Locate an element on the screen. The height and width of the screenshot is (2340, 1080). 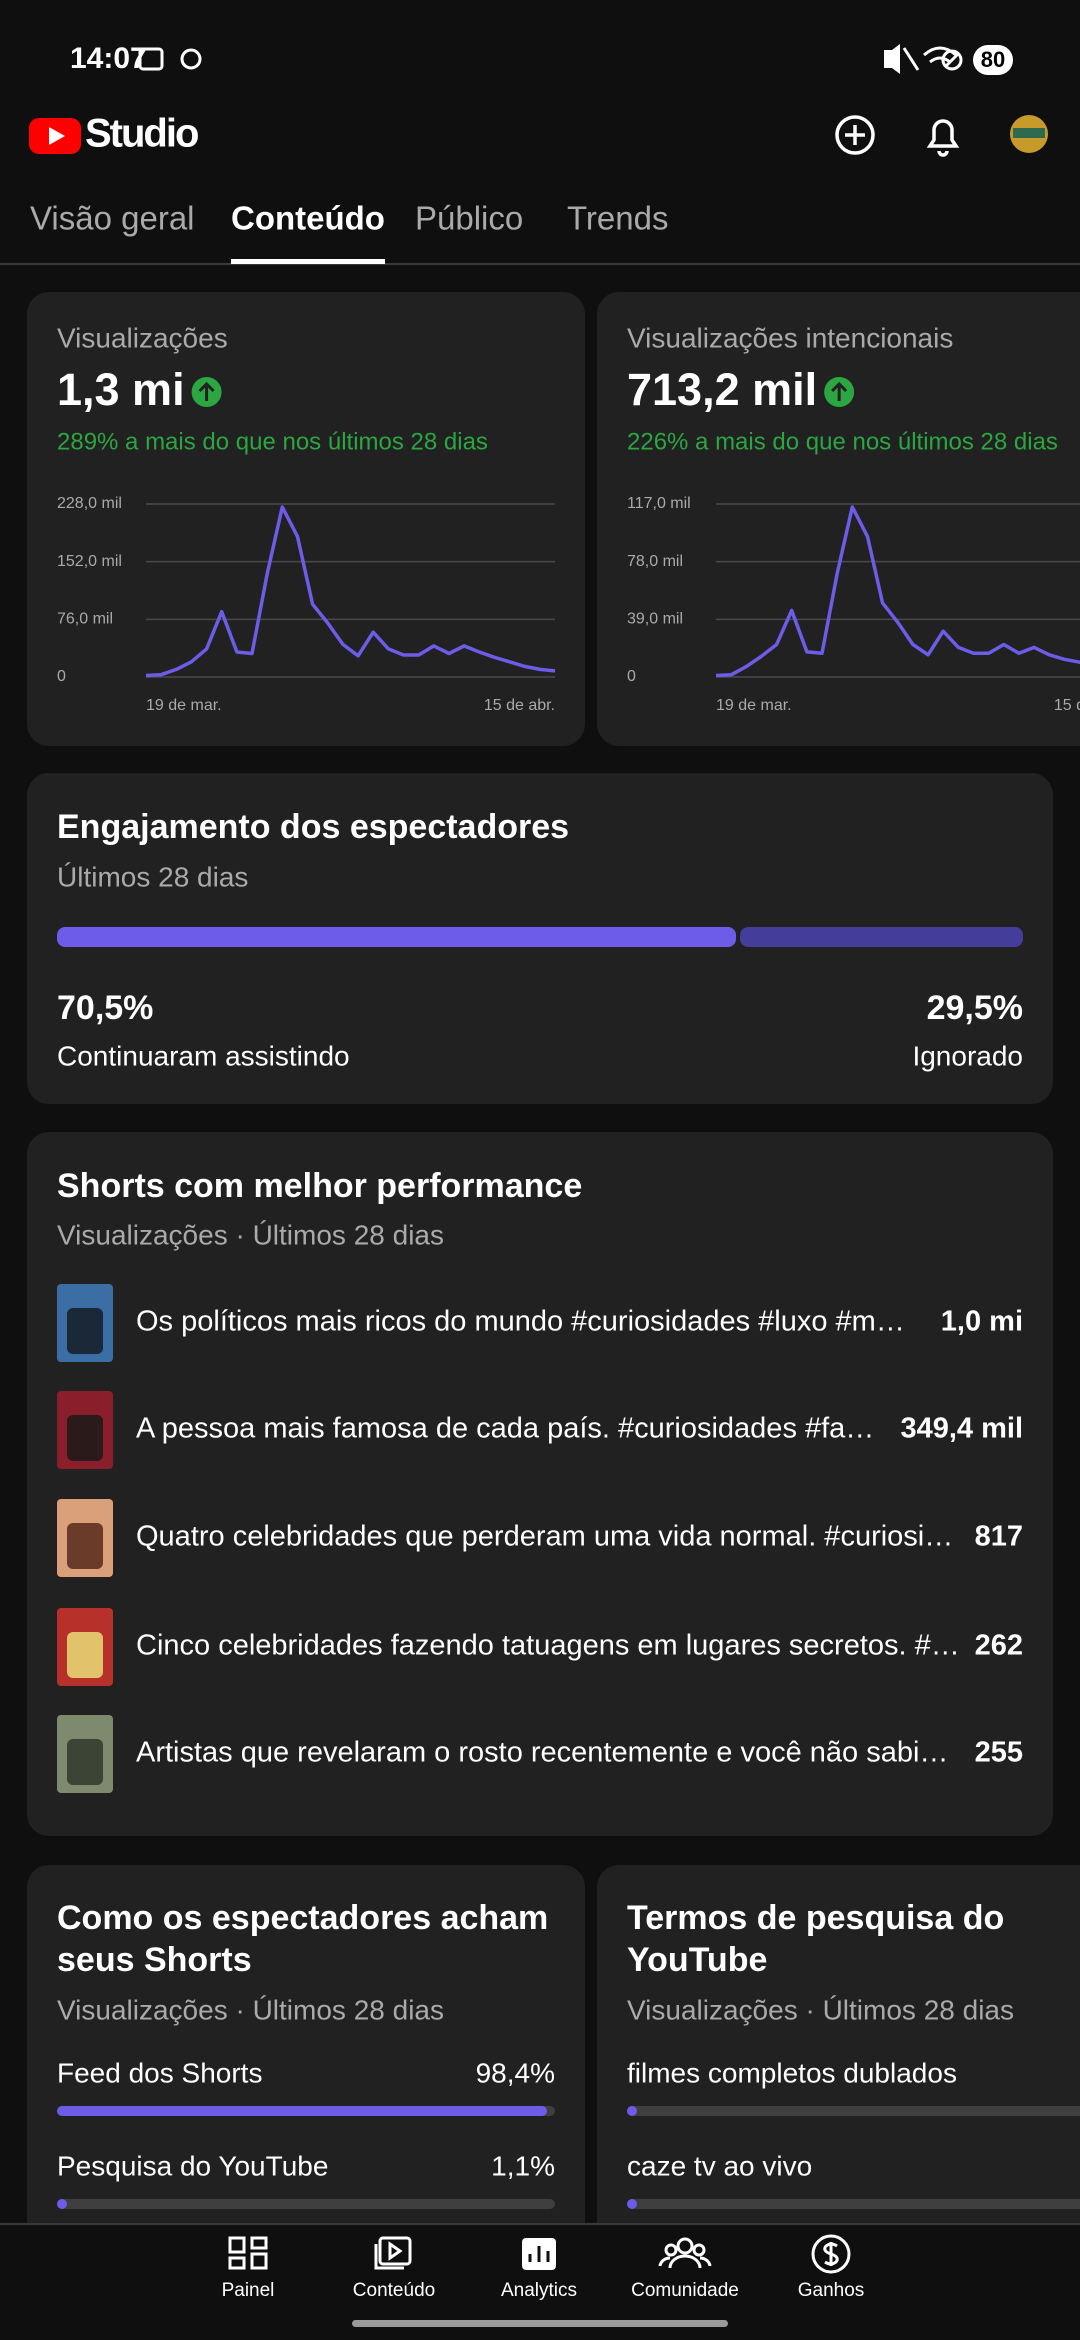
short-views: 255 is located at coordinates (999, 1753).